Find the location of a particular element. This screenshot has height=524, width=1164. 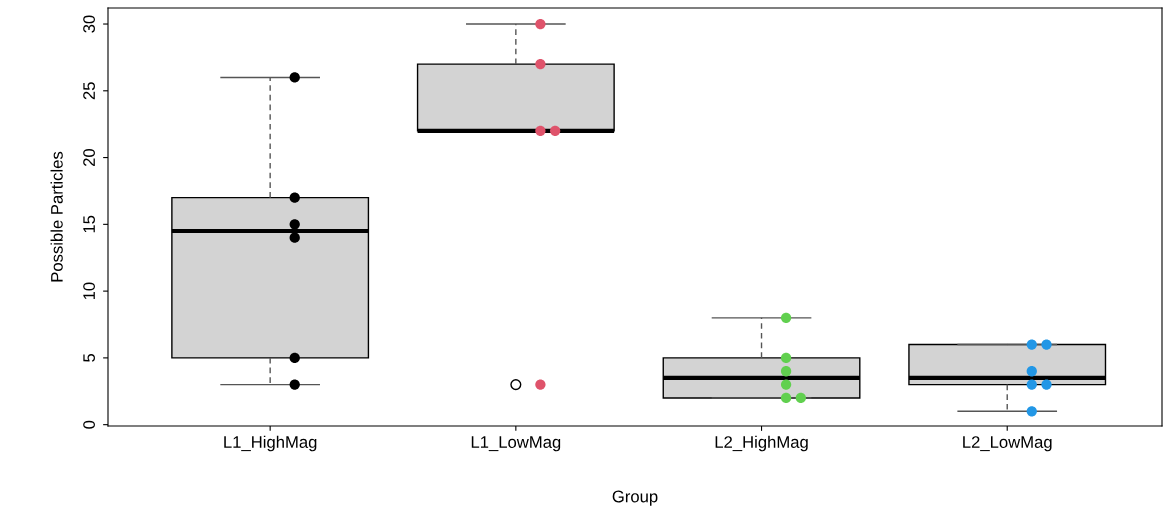

x-tick-label: L2_LowMag is located at coordinates (1007, 444).